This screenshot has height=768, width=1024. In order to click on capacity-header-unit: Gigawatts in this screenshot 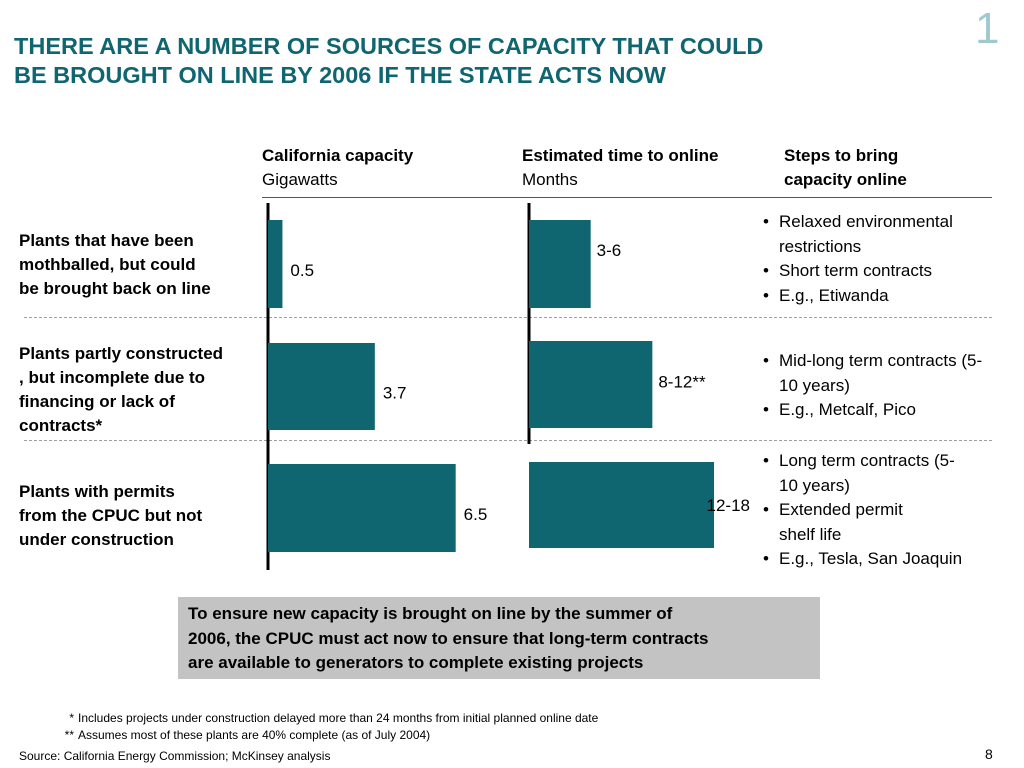, I will do `click(300, 179)`.